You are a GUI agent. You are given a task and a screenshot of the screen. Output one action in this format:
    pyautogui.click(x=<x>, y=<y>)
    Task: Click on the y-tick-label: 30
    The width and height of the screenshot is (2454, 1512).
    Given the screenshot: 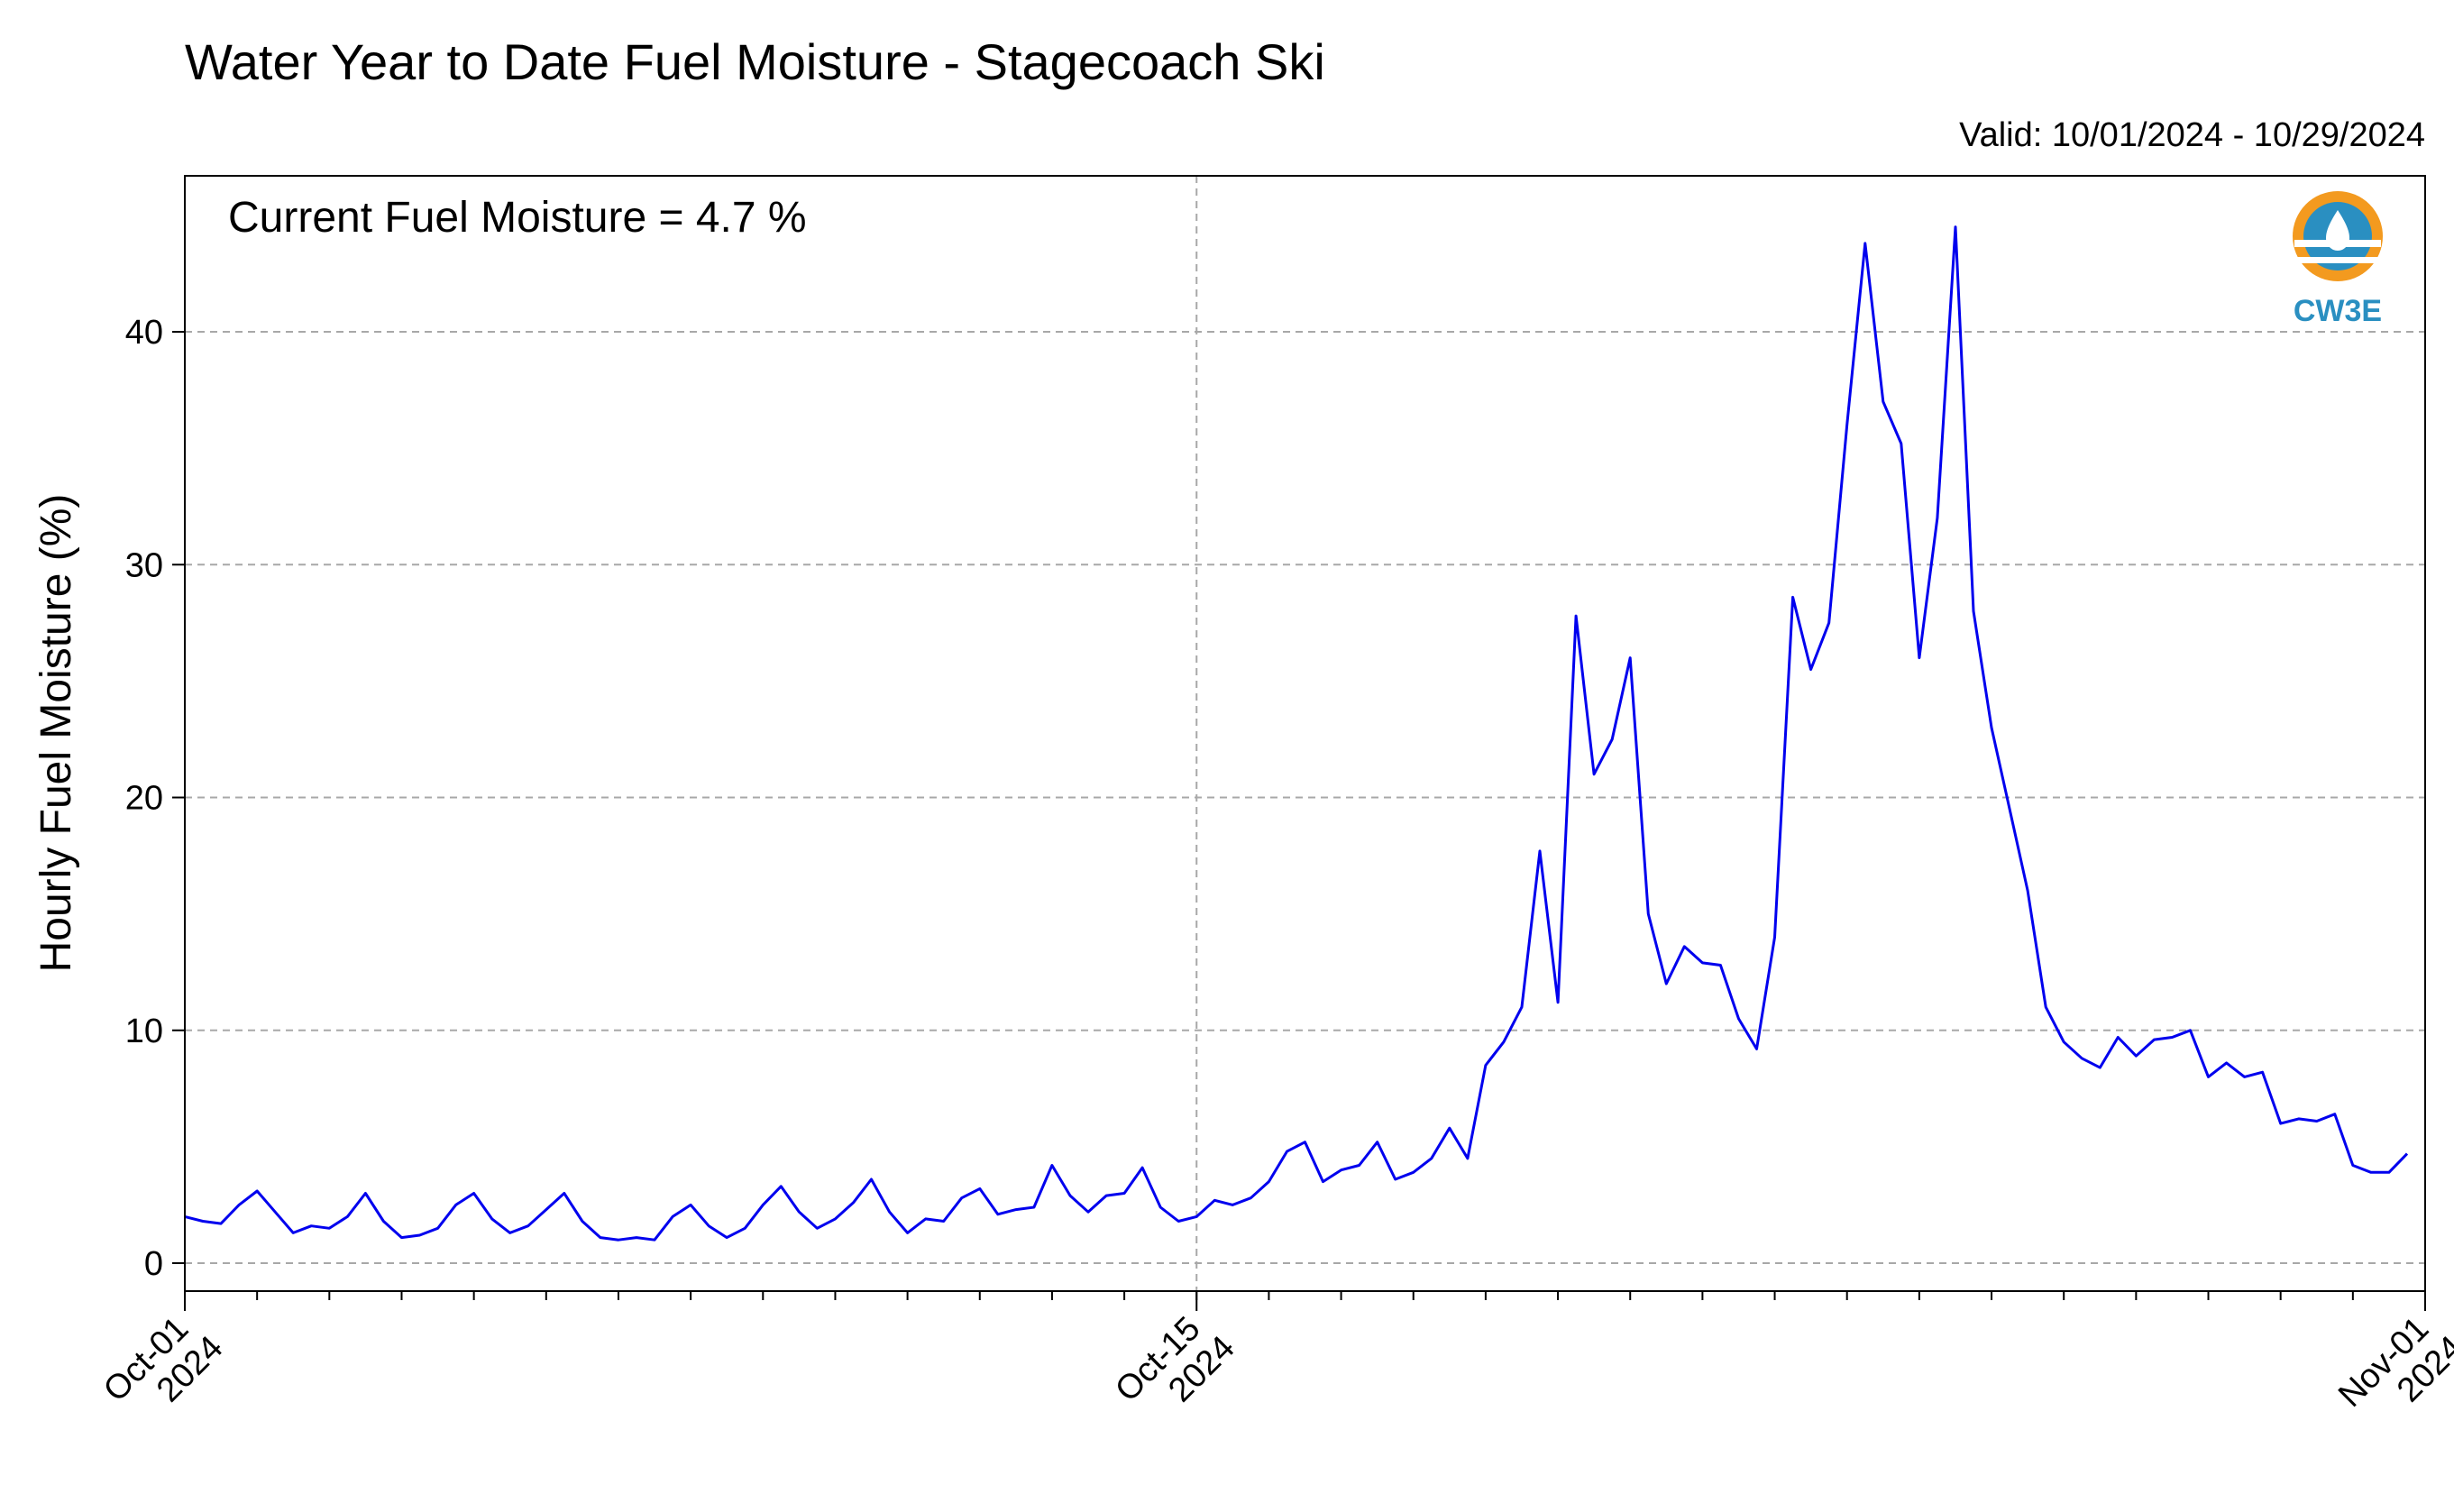 What is the action you would take?
    pyautogui.click(x=144, y=565)
    